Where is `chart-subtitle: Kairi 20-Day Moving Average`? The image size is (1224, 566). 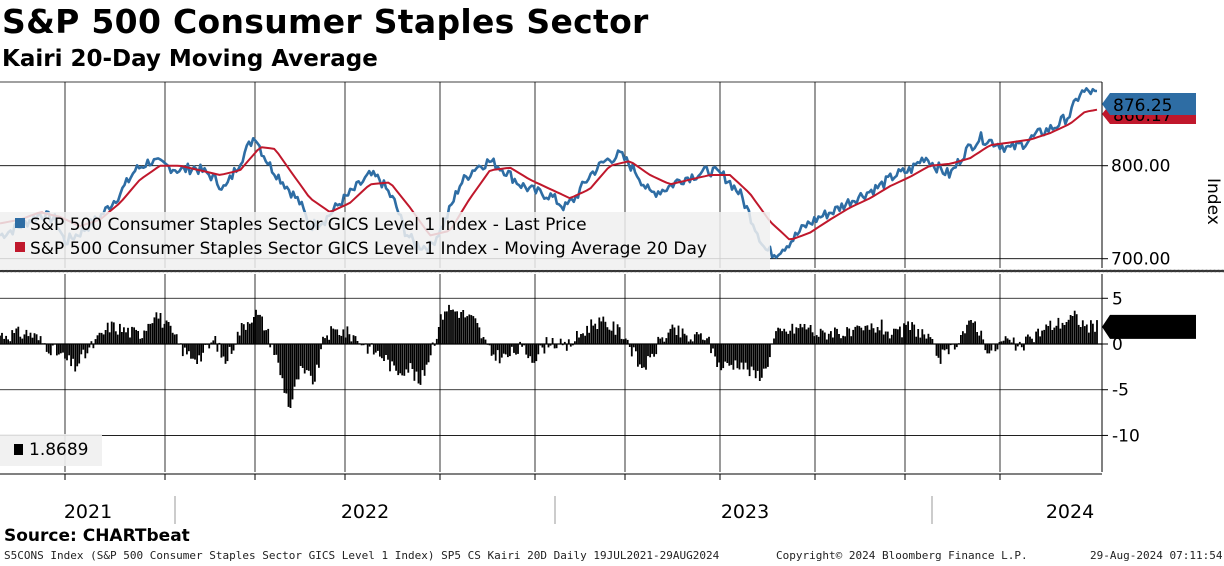
chart-subtitle: Kairi 20-Day Moving Average is located at coordinates (190, 59).